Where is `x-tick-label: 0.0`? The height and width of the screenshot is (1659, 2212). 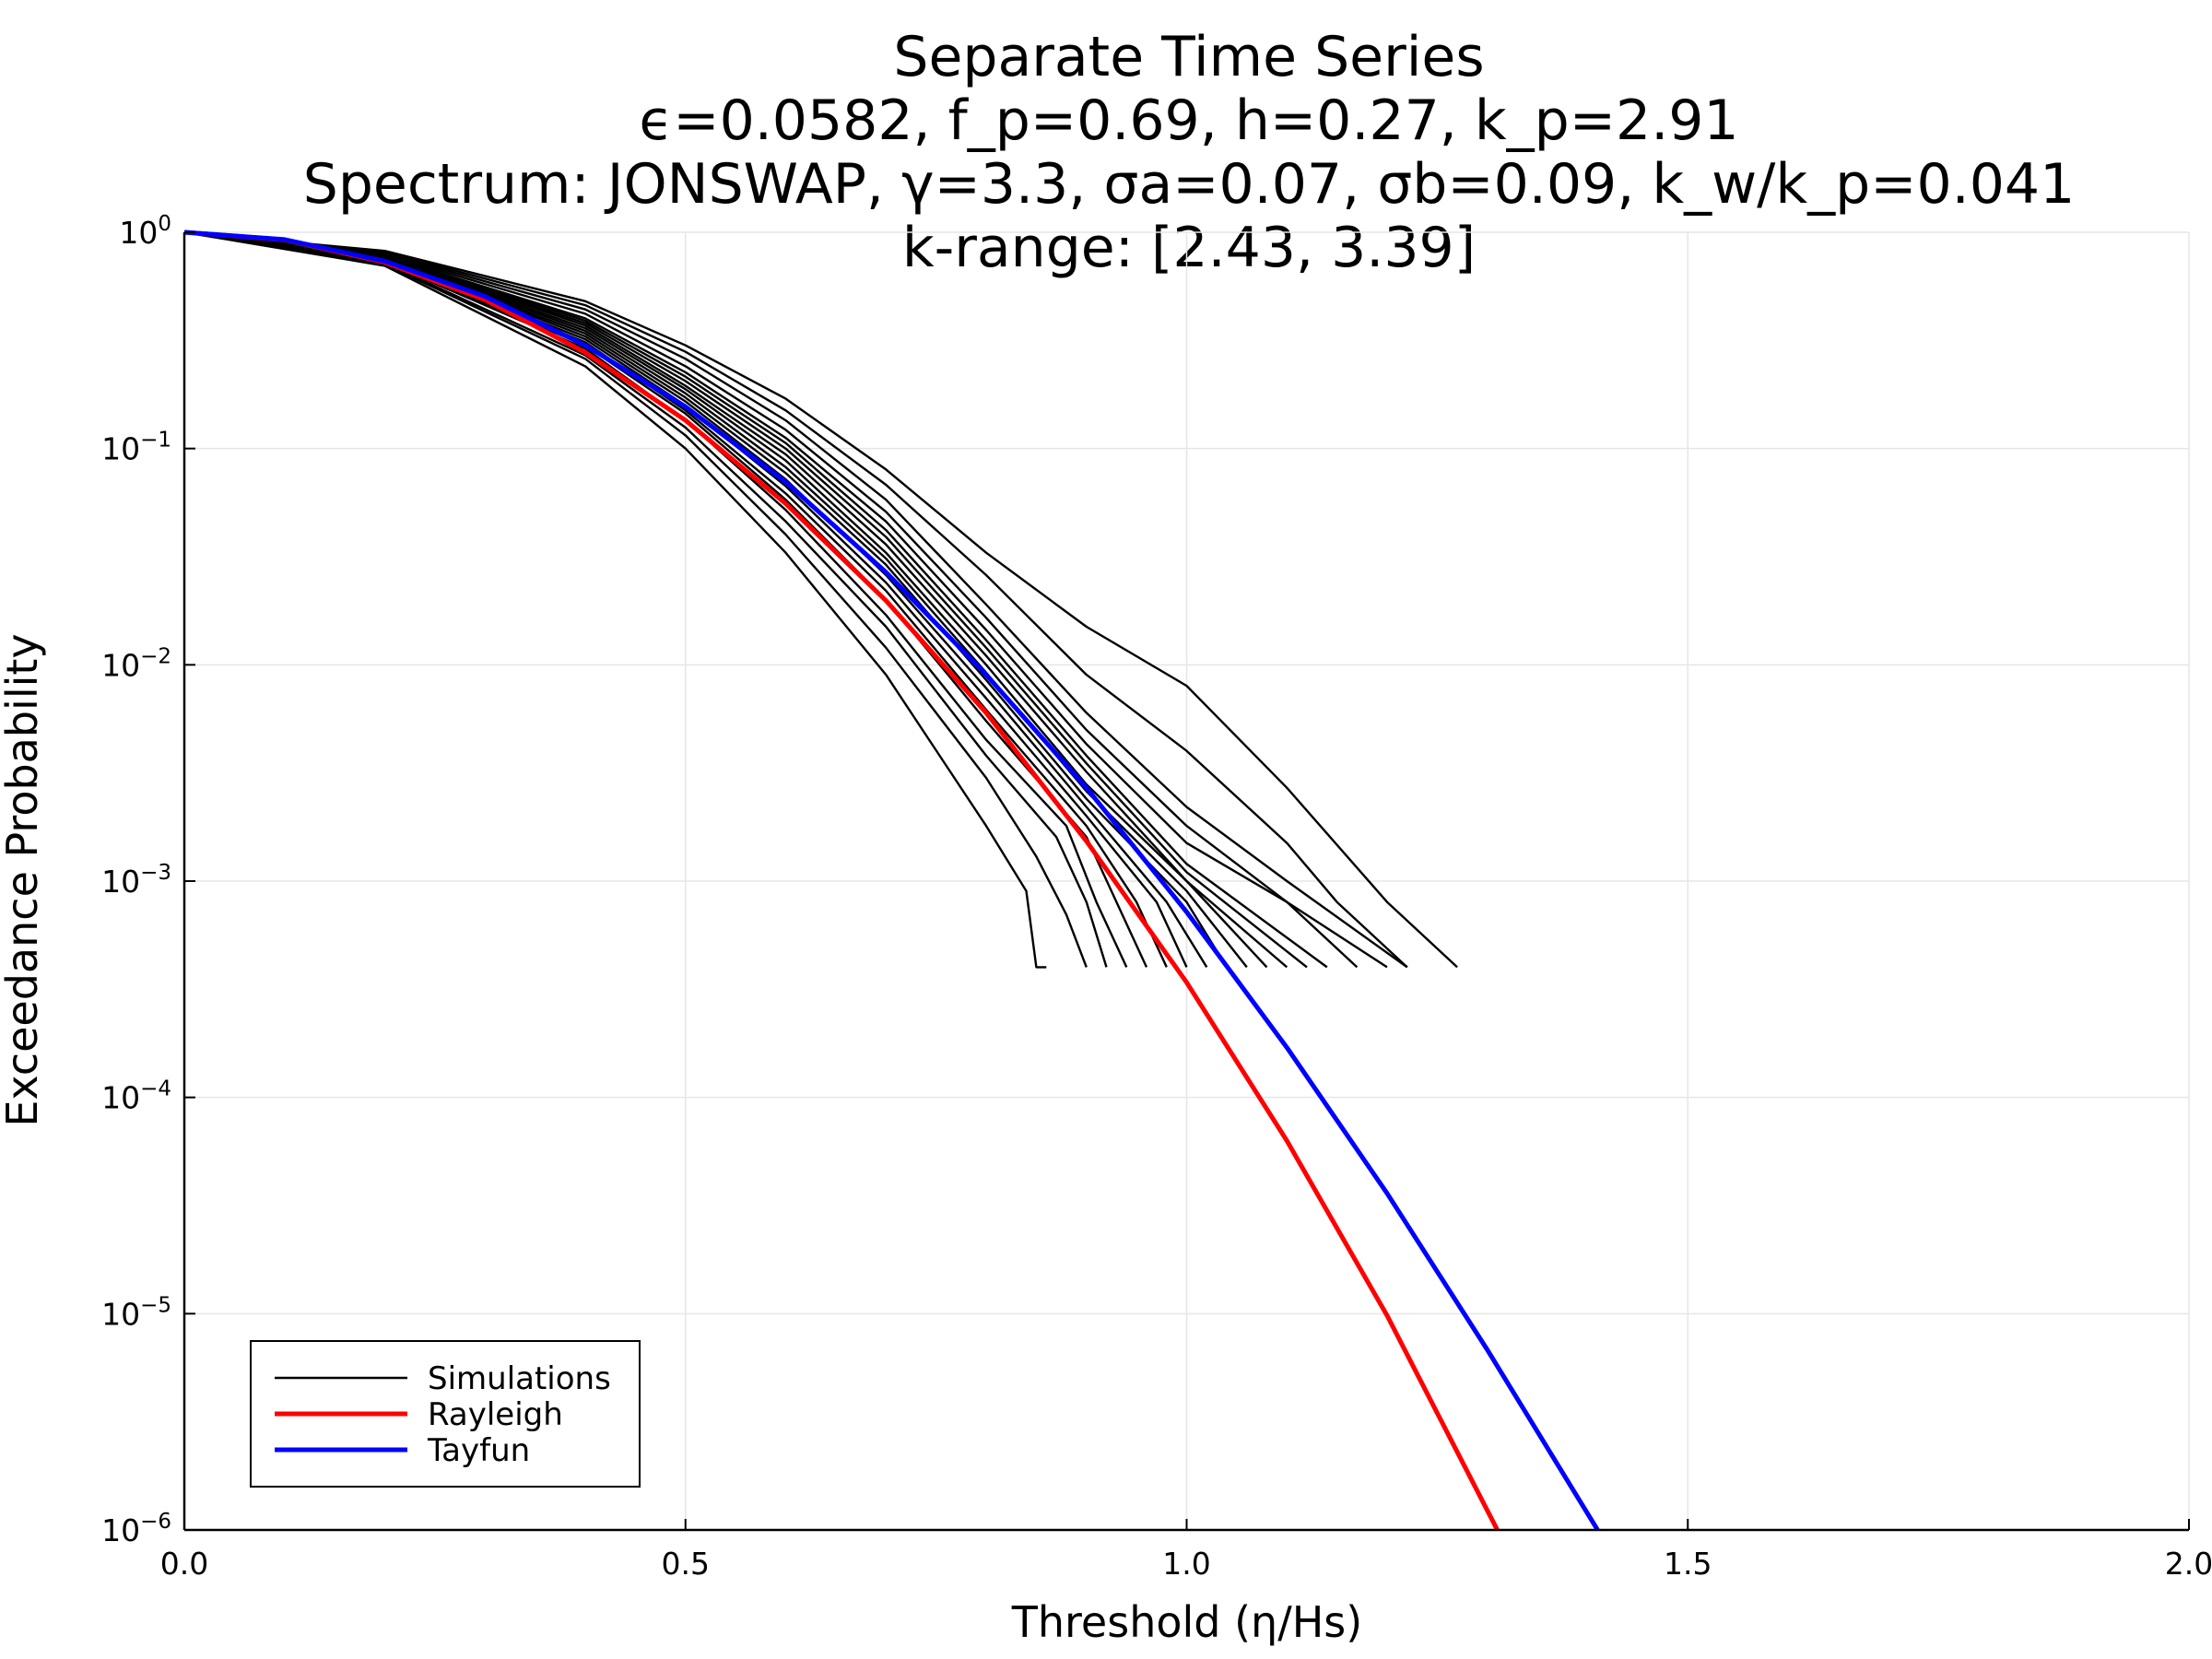
x-tick-label: 0.0 is located at coordinates (184, 1564).